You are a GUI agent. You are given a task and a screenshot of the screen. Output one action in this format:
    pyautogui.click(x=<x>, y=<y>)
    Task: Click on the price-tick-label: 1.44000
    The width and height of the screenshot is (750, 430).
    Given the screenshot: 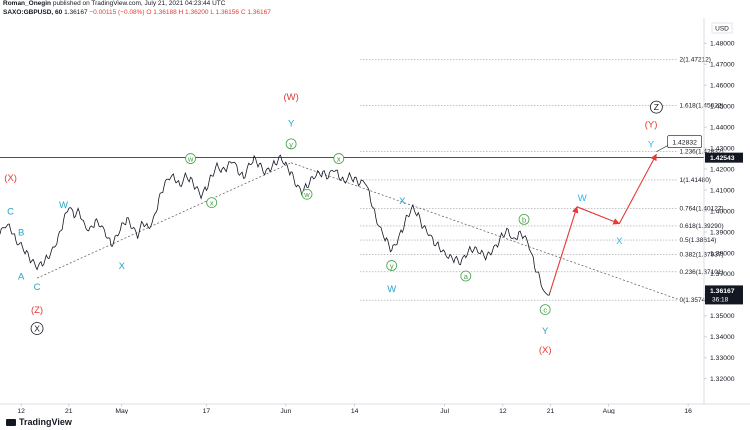 What is the action you would take?
    pyautogui.click(x=722, y=127)
    